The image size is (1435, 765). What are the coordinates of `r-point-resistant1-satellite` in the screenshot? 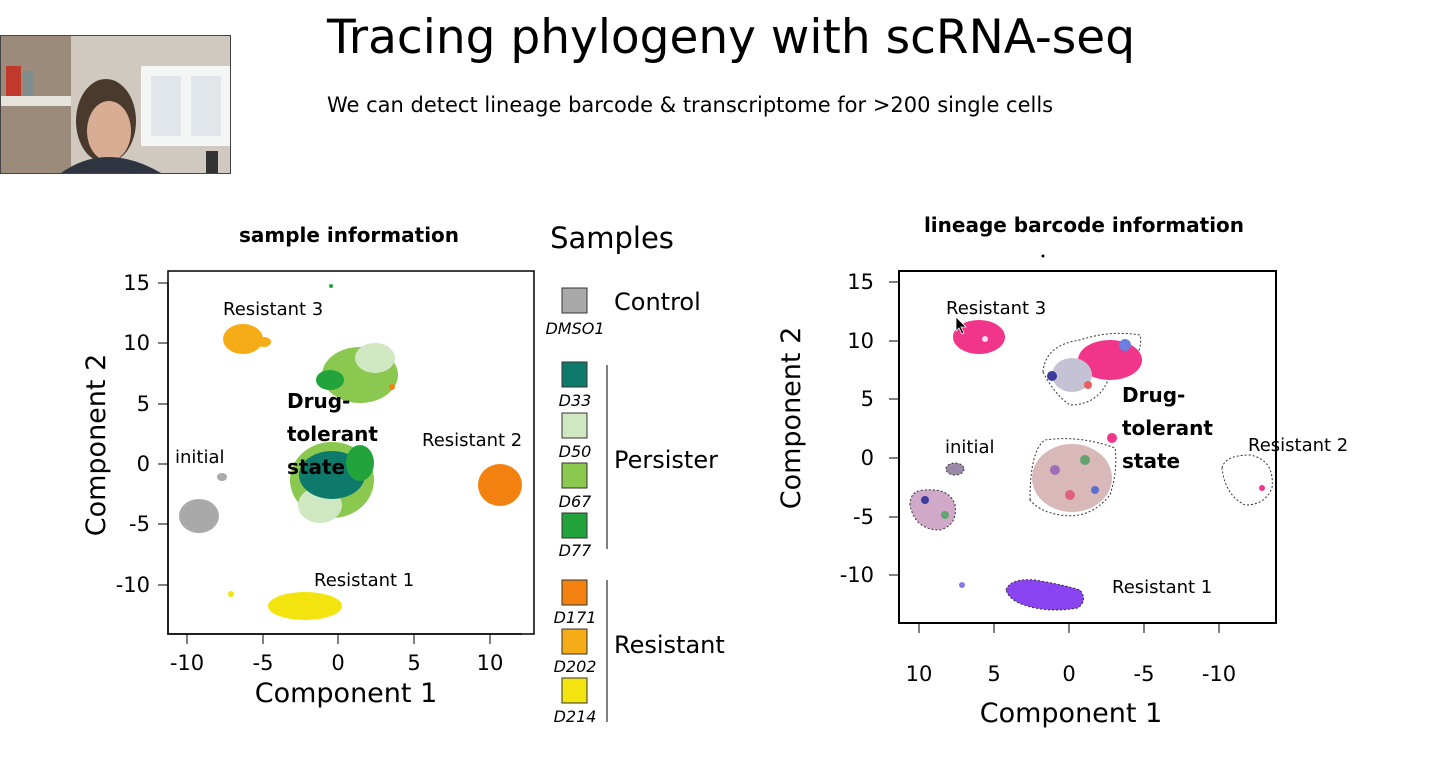 It's located at (962, 585).